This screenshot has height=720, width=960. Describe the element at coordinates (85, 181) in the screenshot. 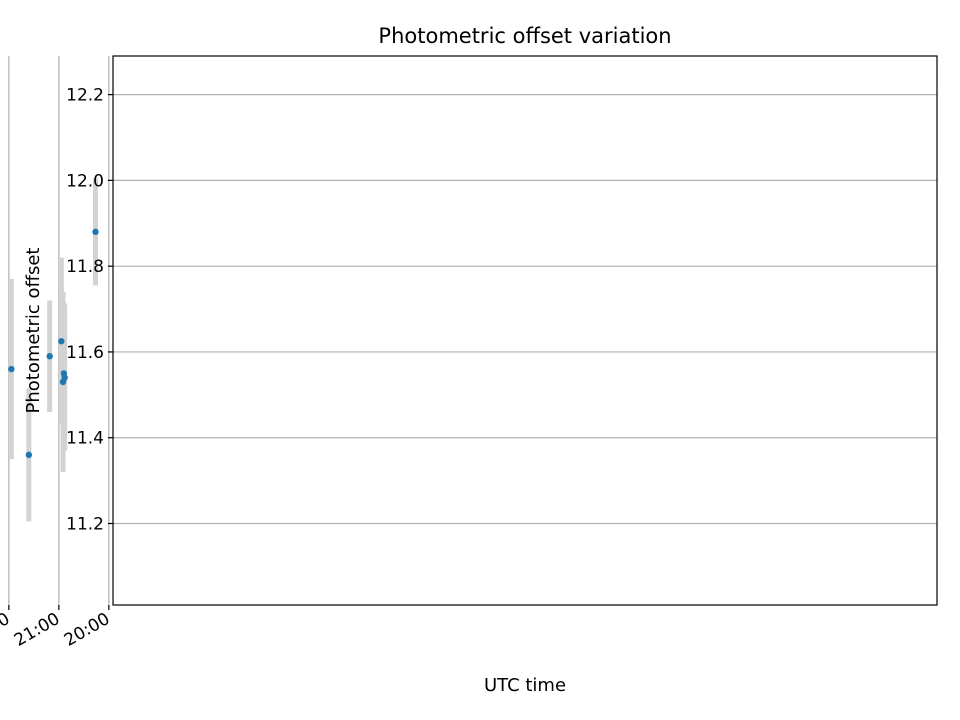

I see `y-tick-label: 12.0` at that location.